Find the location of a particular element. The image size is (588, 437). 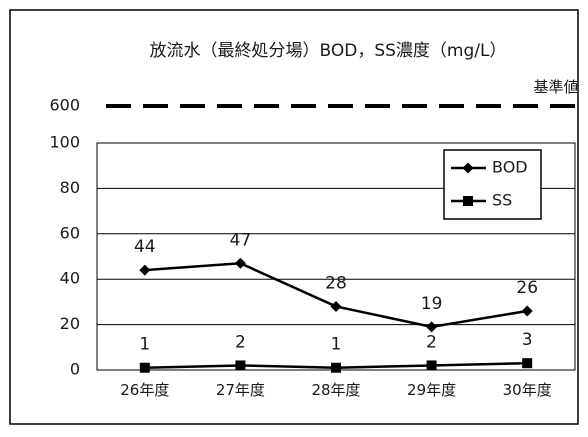

x-tick-label: 27年度 is located at coordinates (240, 390).